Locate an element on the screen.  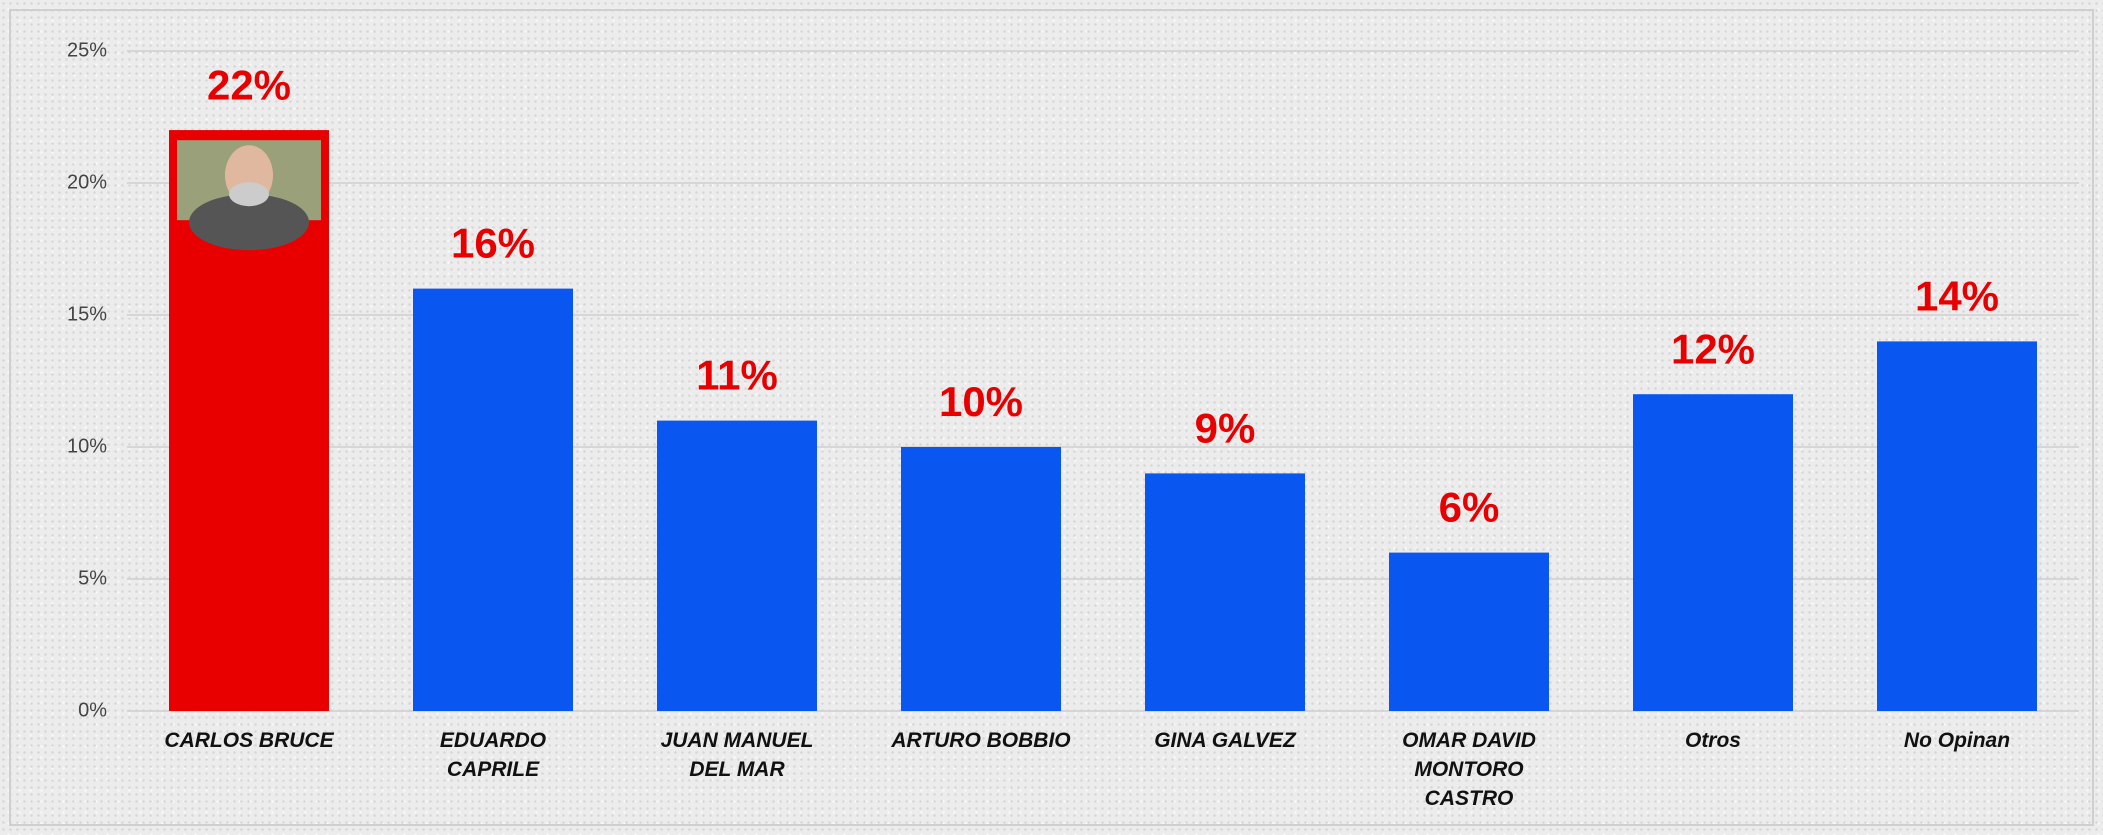
y-tick-label: 15% is located at coordinates (87, 314).